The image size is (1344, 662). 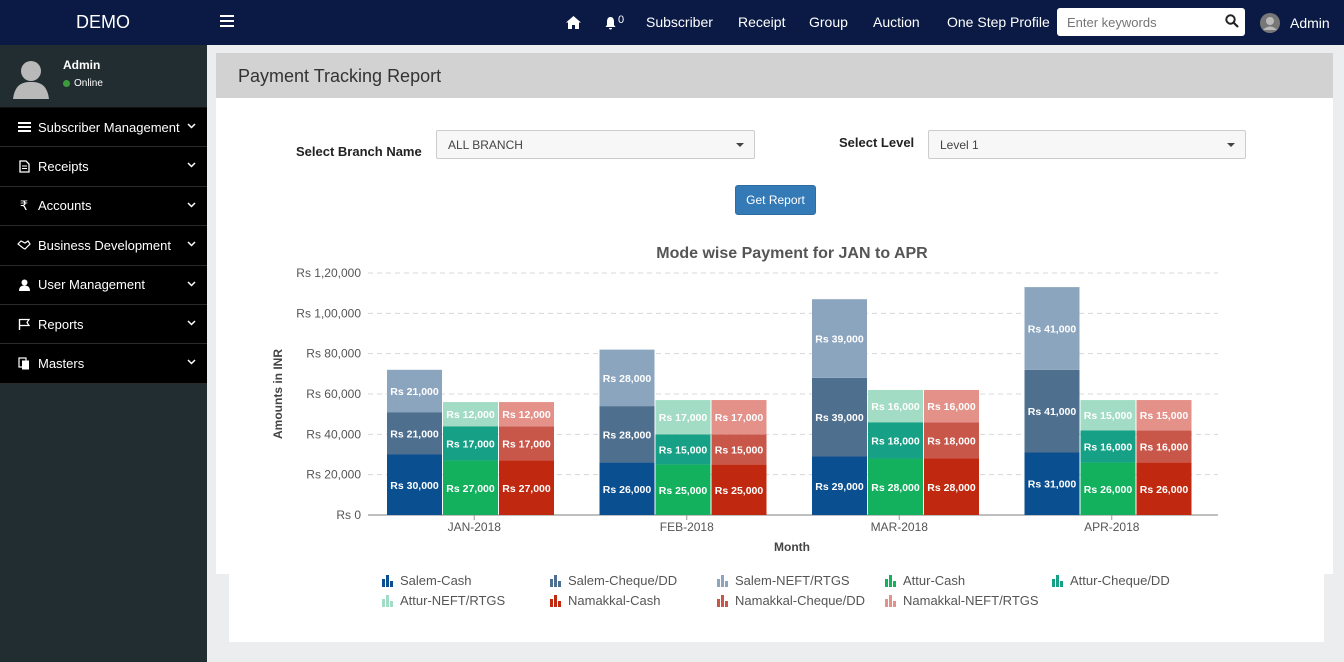 I want to click on sidebar-item-reports: Reports, so click(x=103, y=325).